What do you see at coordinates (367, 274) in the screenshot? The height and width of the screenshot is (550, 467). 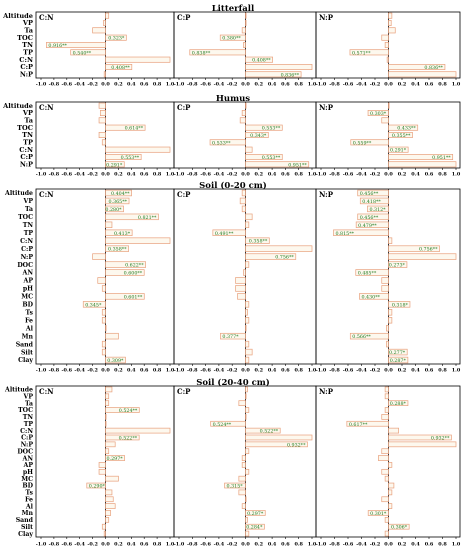 I see `data-label: 0.485**` at bounding box center [367, 274].